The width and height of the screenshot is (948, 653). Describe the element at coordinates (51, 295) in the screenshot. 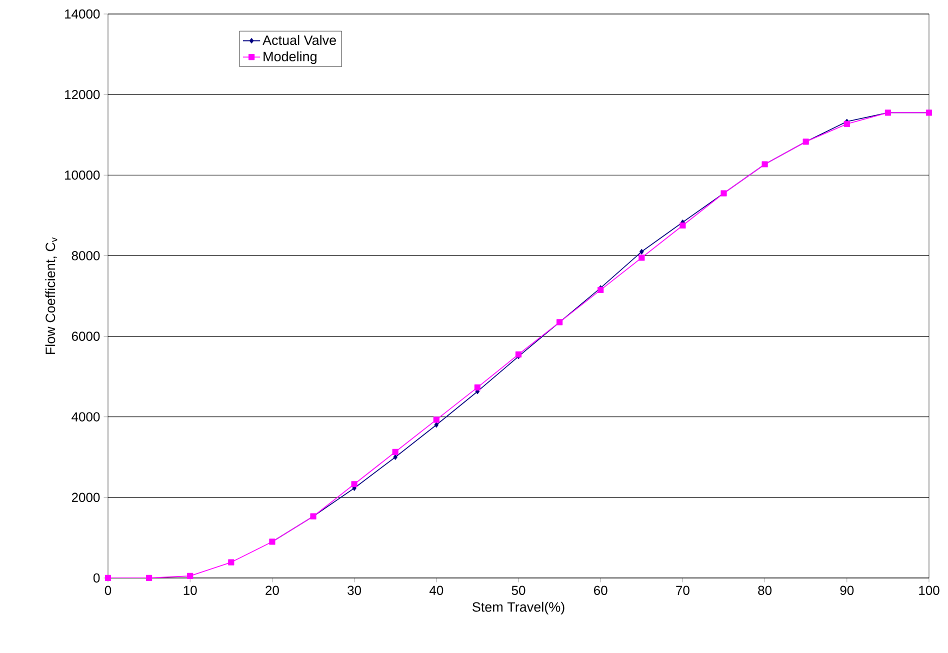

I see `y-axis-title: Flow Coefficient, C$_{v}$` at that location.